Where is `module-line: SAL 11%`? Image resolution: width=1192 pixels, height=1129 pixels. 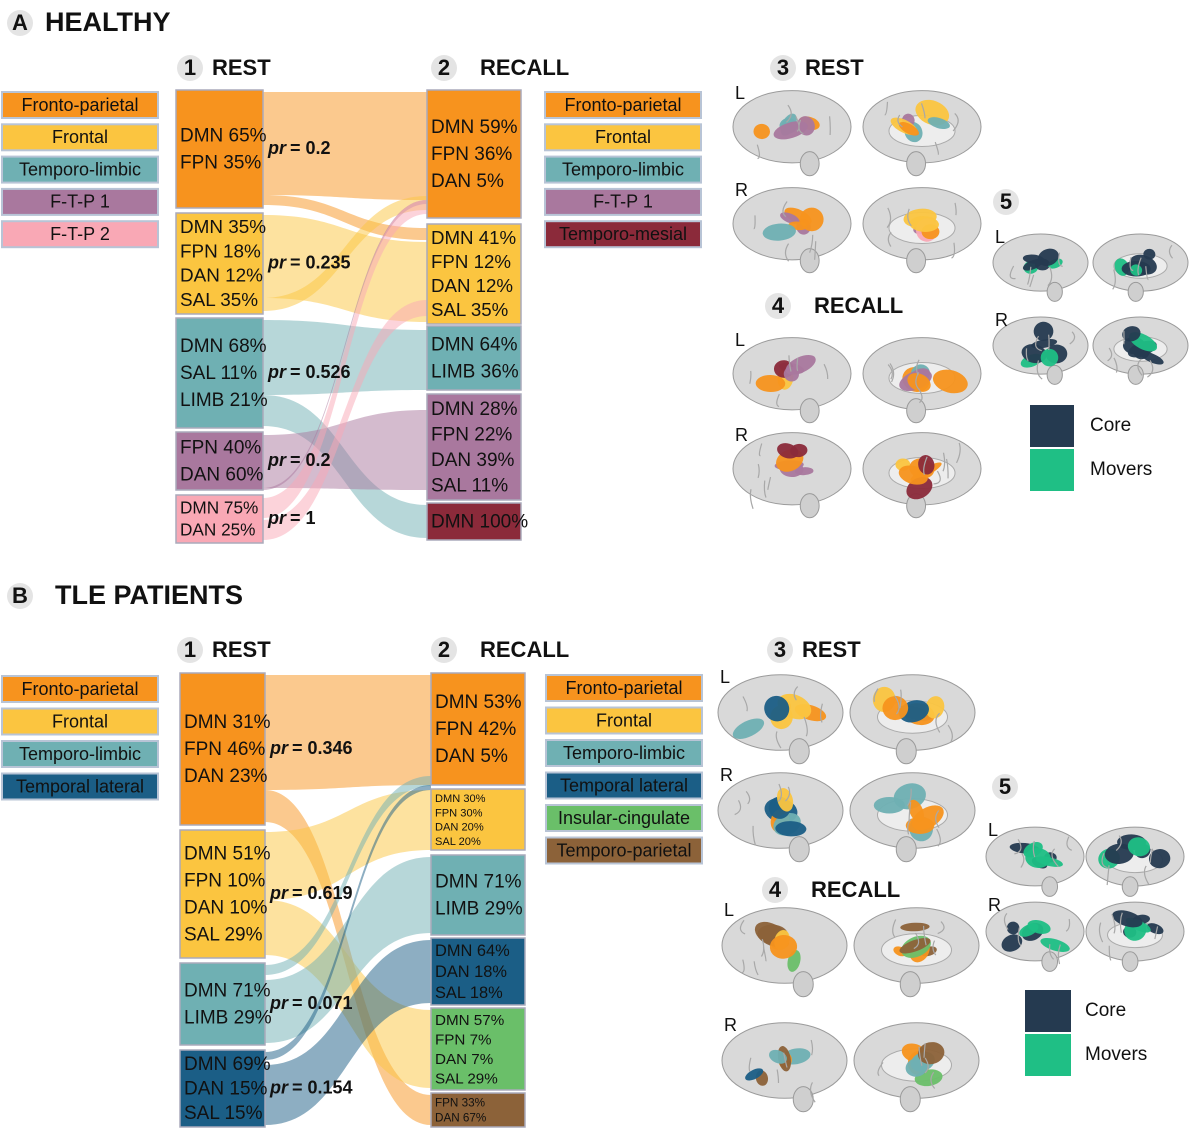 module-line: SAL 11% is located at coordinates (218, 373).